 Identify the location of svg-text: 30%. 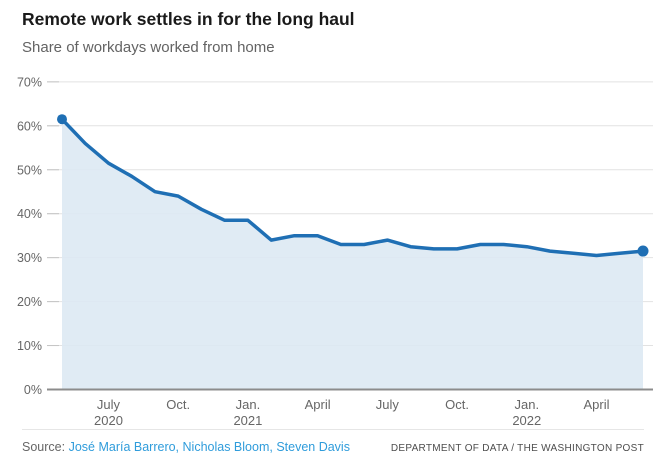
(29, 258).